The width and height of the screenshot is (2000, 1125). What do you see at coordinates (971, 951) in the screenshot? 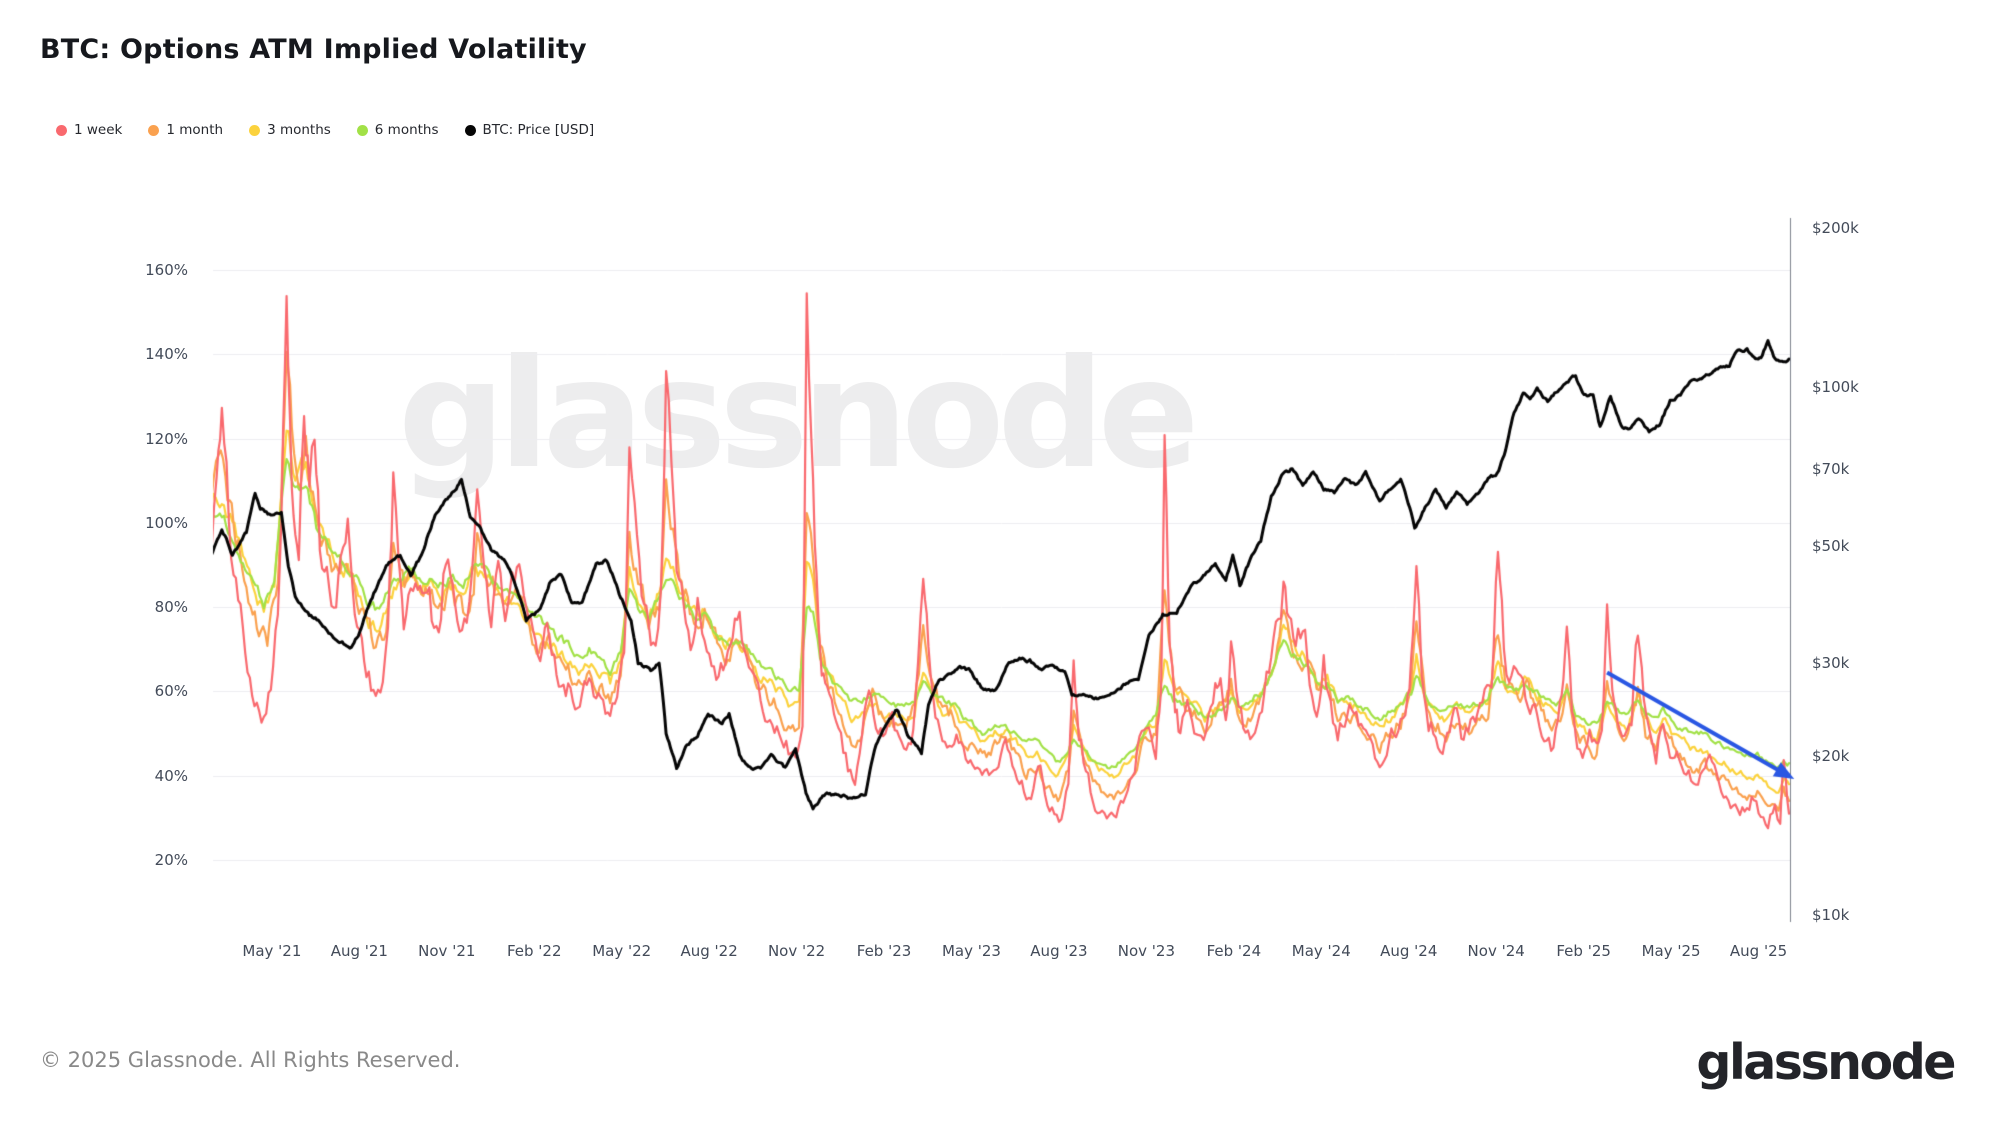
I see `x-axis-tick-label: May '23` at bounding box center [971, 951].